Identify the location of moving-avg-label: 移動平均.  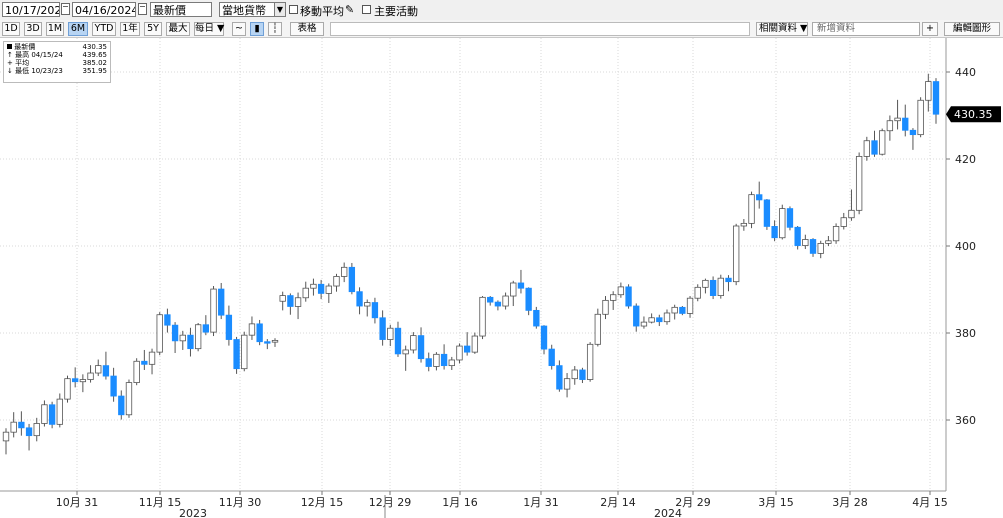
(322, 11).